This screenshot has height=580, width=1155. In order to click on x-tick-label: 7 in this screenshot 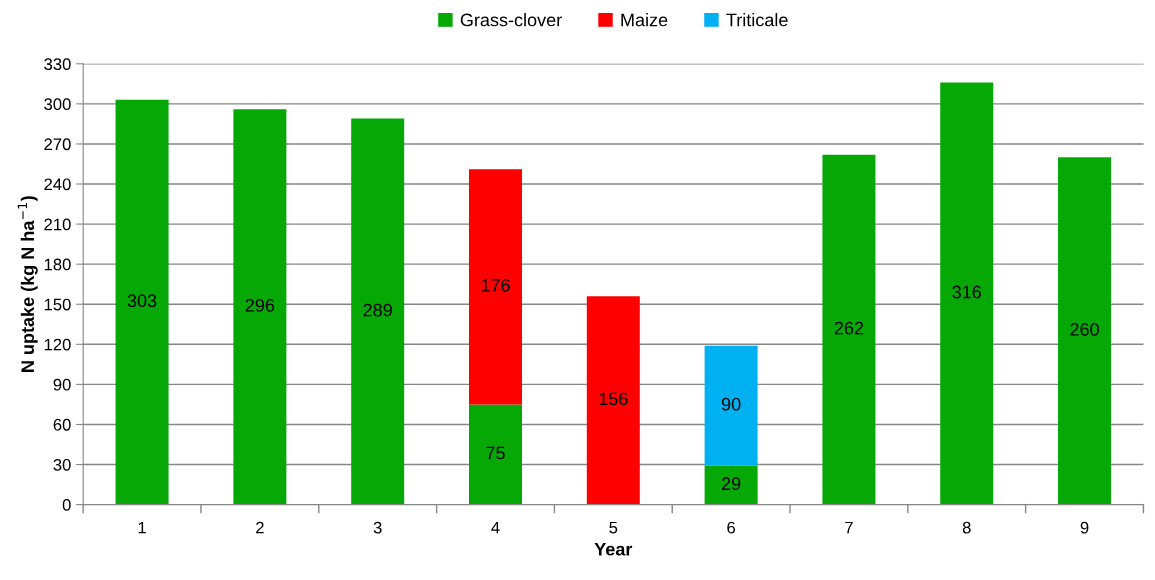, I will do `click(849, 527)`.